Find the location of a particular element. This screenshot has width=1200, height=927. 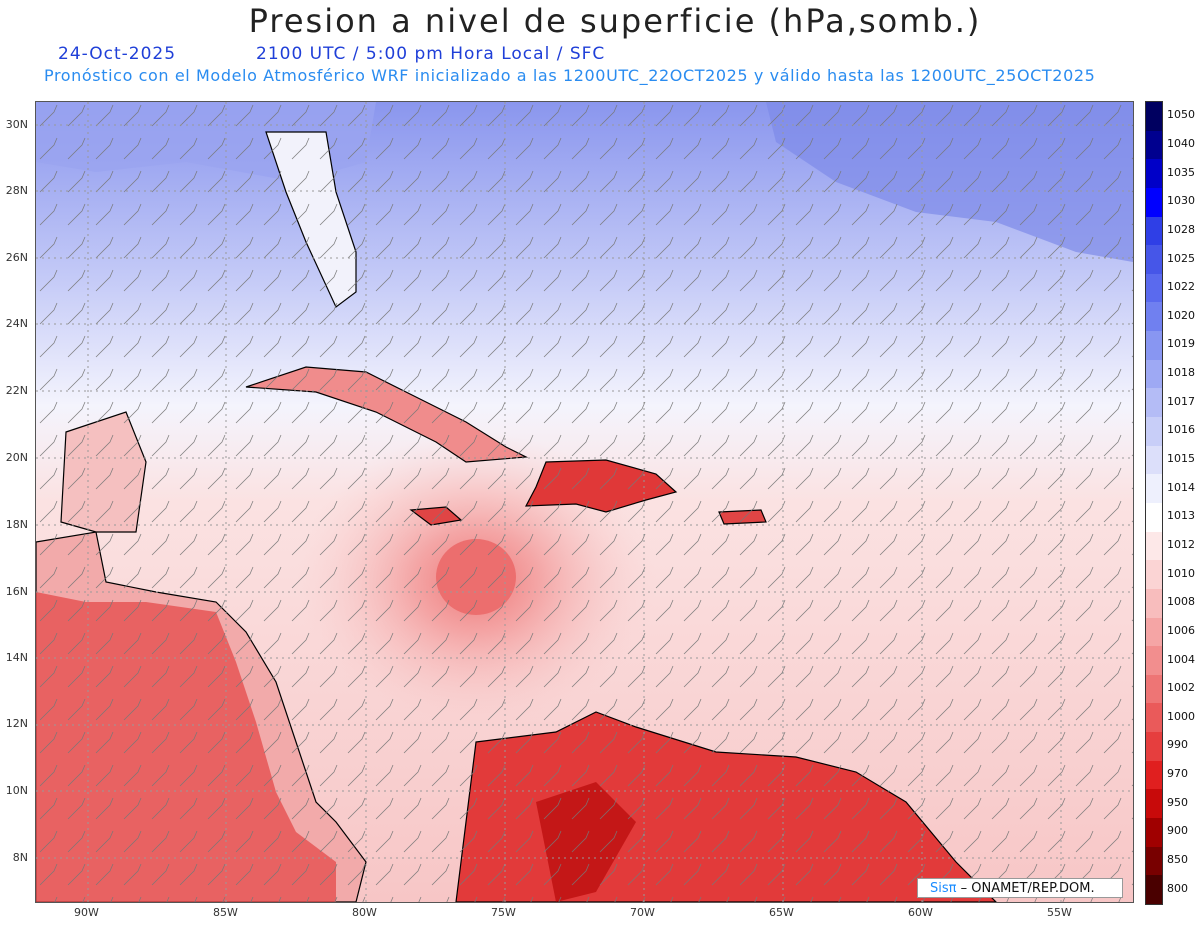

colorbar-label: 1012 is located at coordinates (1181, 544).